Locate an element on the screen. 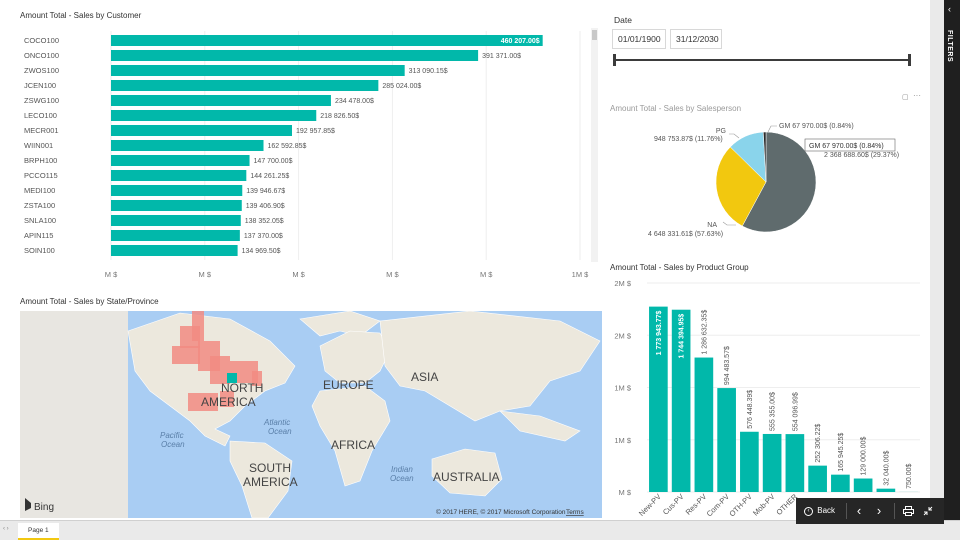 The height and width of the screenshot is (540, 960). previous-page-button: ‹ is located at coordinates (859, 510).